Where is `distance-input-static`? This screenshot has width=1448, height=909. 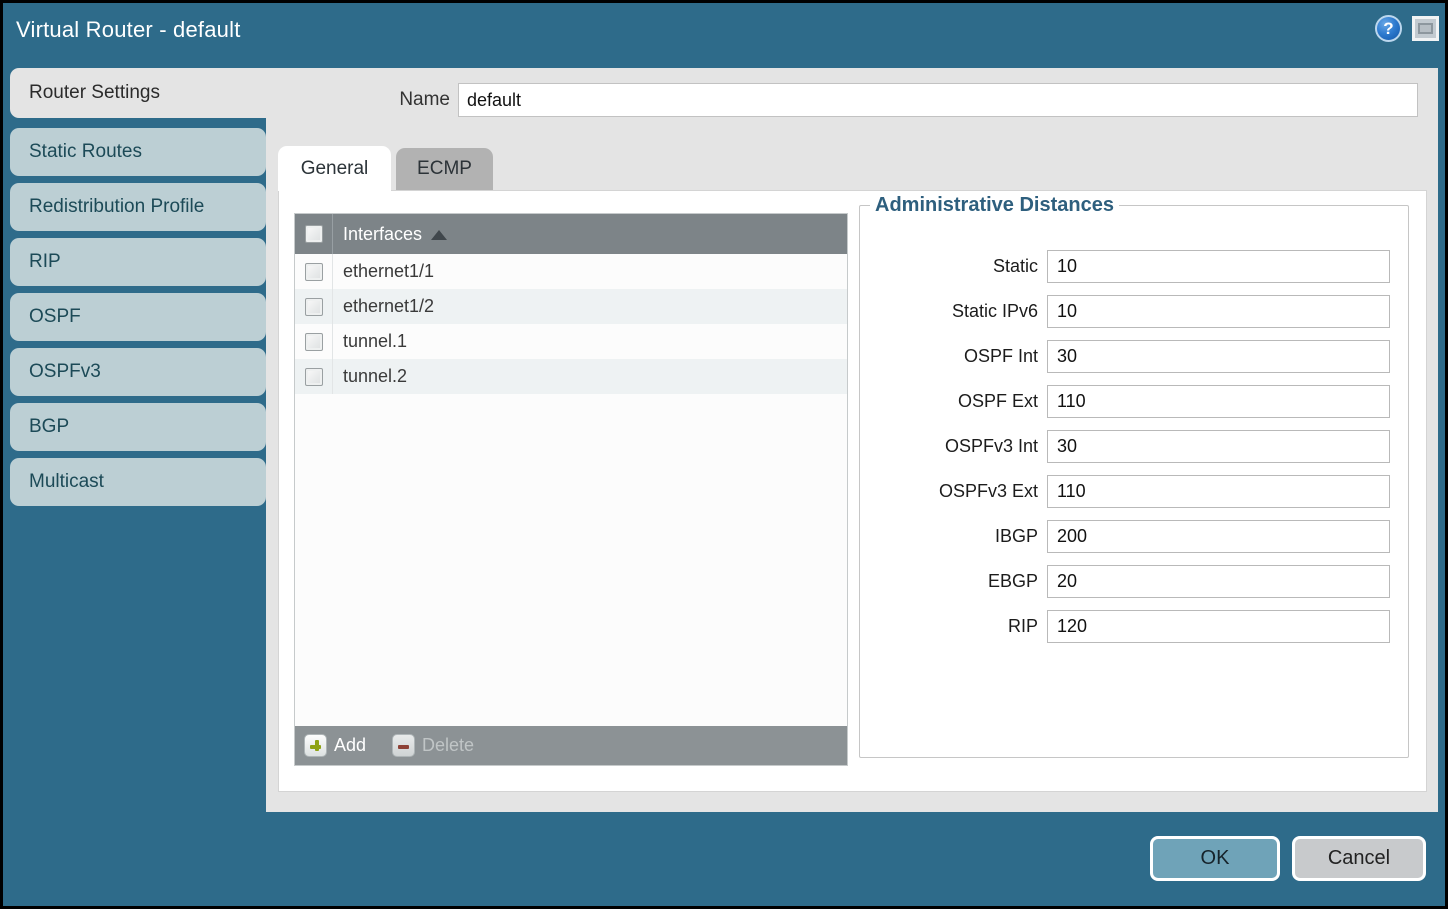
distance-input-static is located at coordinates (1218, 266).